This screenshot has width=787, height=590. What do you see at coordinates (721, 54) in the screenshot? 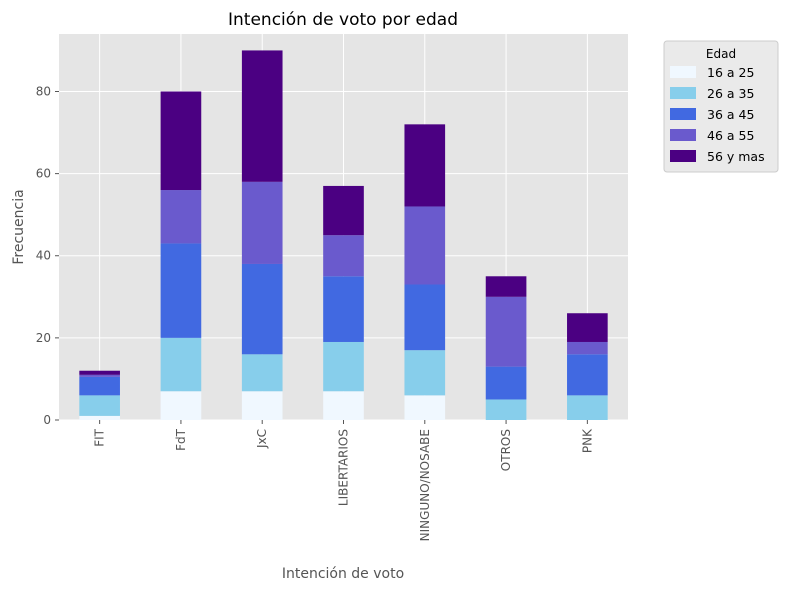
I see `legend-title: Edad` at bounding box center [721, 54].